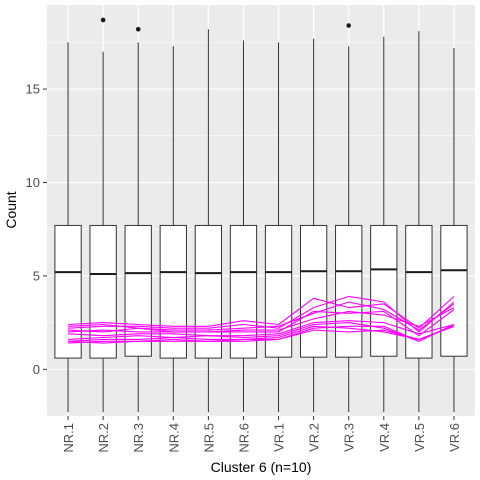 Image resolution: width=480 pixels, height=480 pixels. I want to click on x-tick-label: VR.6, so click(454, 437).